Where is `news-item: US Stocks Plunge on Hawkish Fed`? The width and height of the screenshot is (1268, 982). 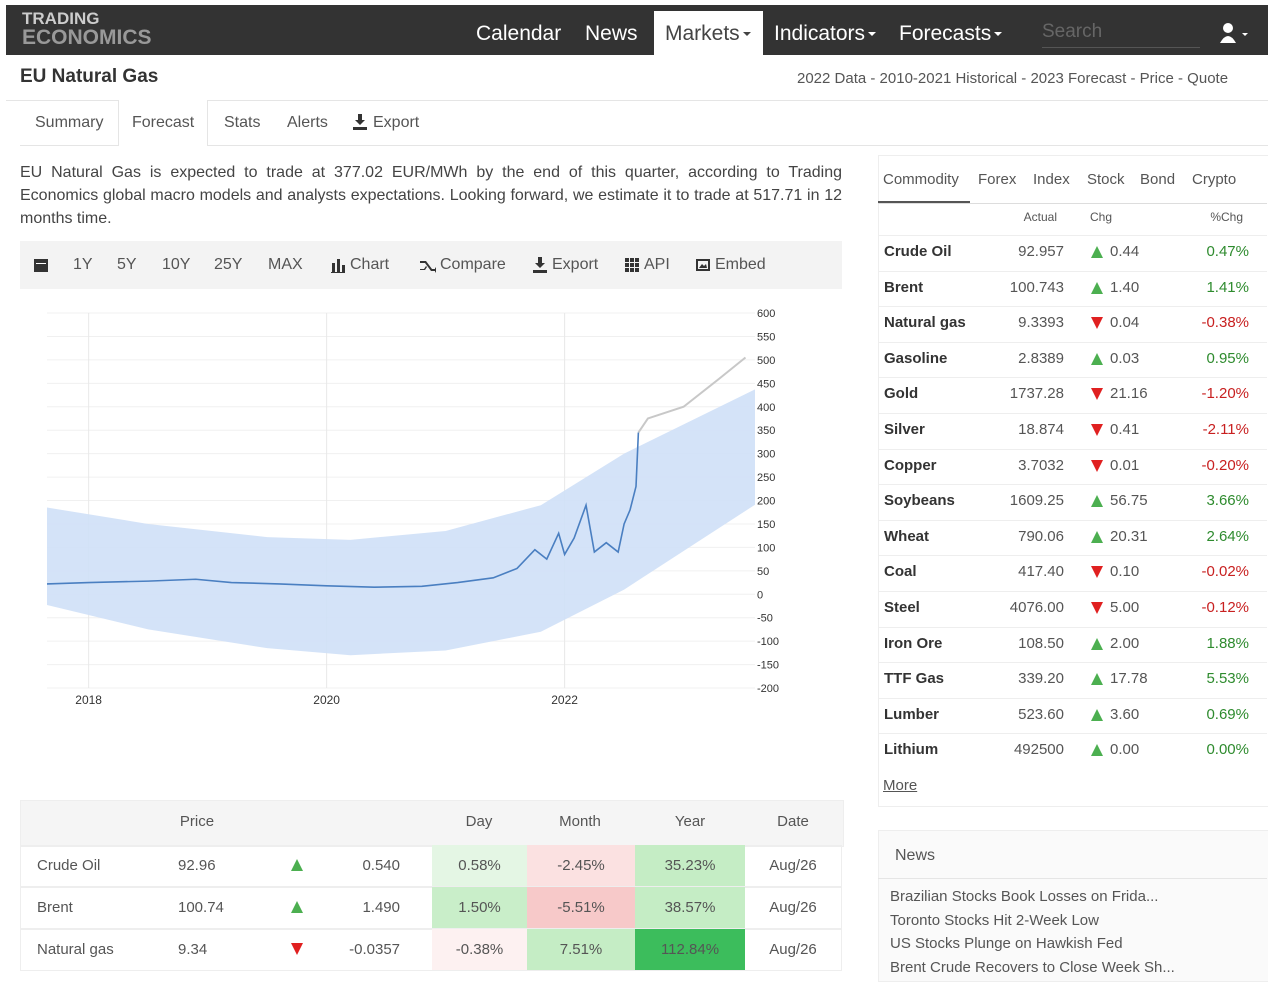 news-item: US Stocks Plunge on Hawkish Fed is located at coordinates (1006, 943).